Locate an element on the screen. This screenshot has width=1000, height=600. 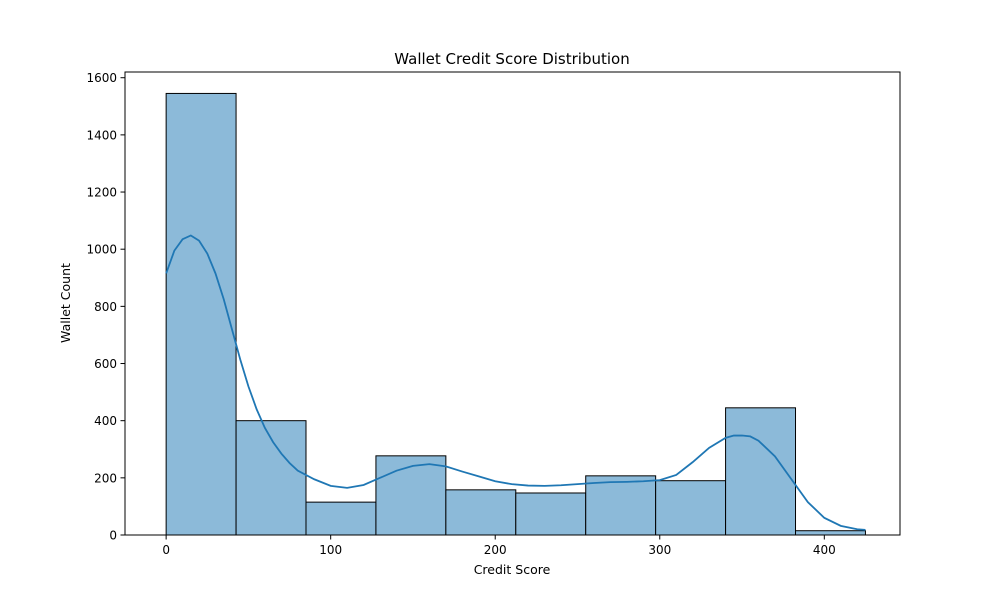
x-tick-label: 400 is located at coordinates (824, 550).